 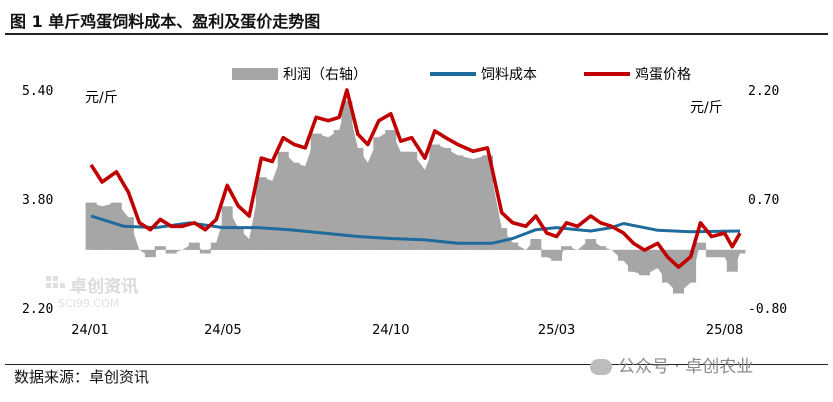 What do you see at coordinates (509, 75) in the screenshot?
I see `legend-label-feed: 饲料成本` at bounding box center [509, 75].